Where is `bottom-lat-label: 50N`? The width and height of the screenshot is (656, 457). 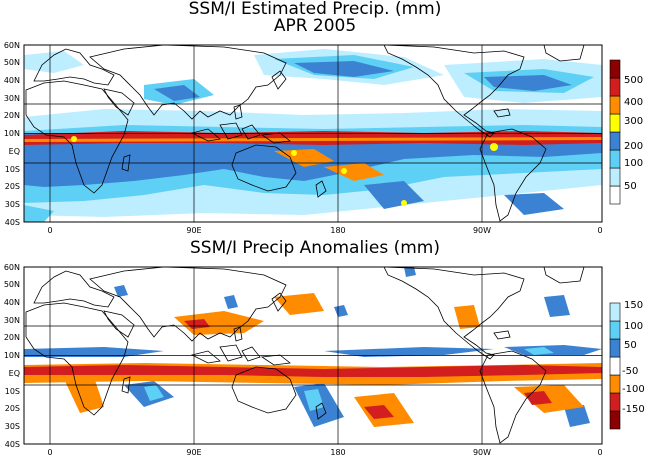
bottom-lat-label: 50N is located at coordinates (12, 284).